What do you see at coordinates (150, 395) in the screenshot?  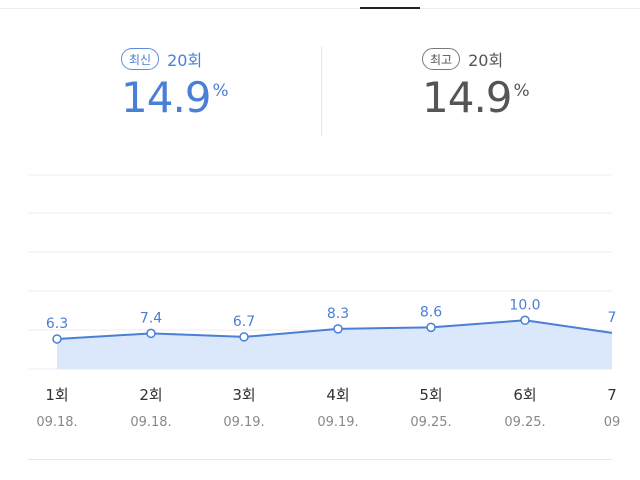 I see `episode-tick-label-2: 2회` at bounding box center [150, 395].